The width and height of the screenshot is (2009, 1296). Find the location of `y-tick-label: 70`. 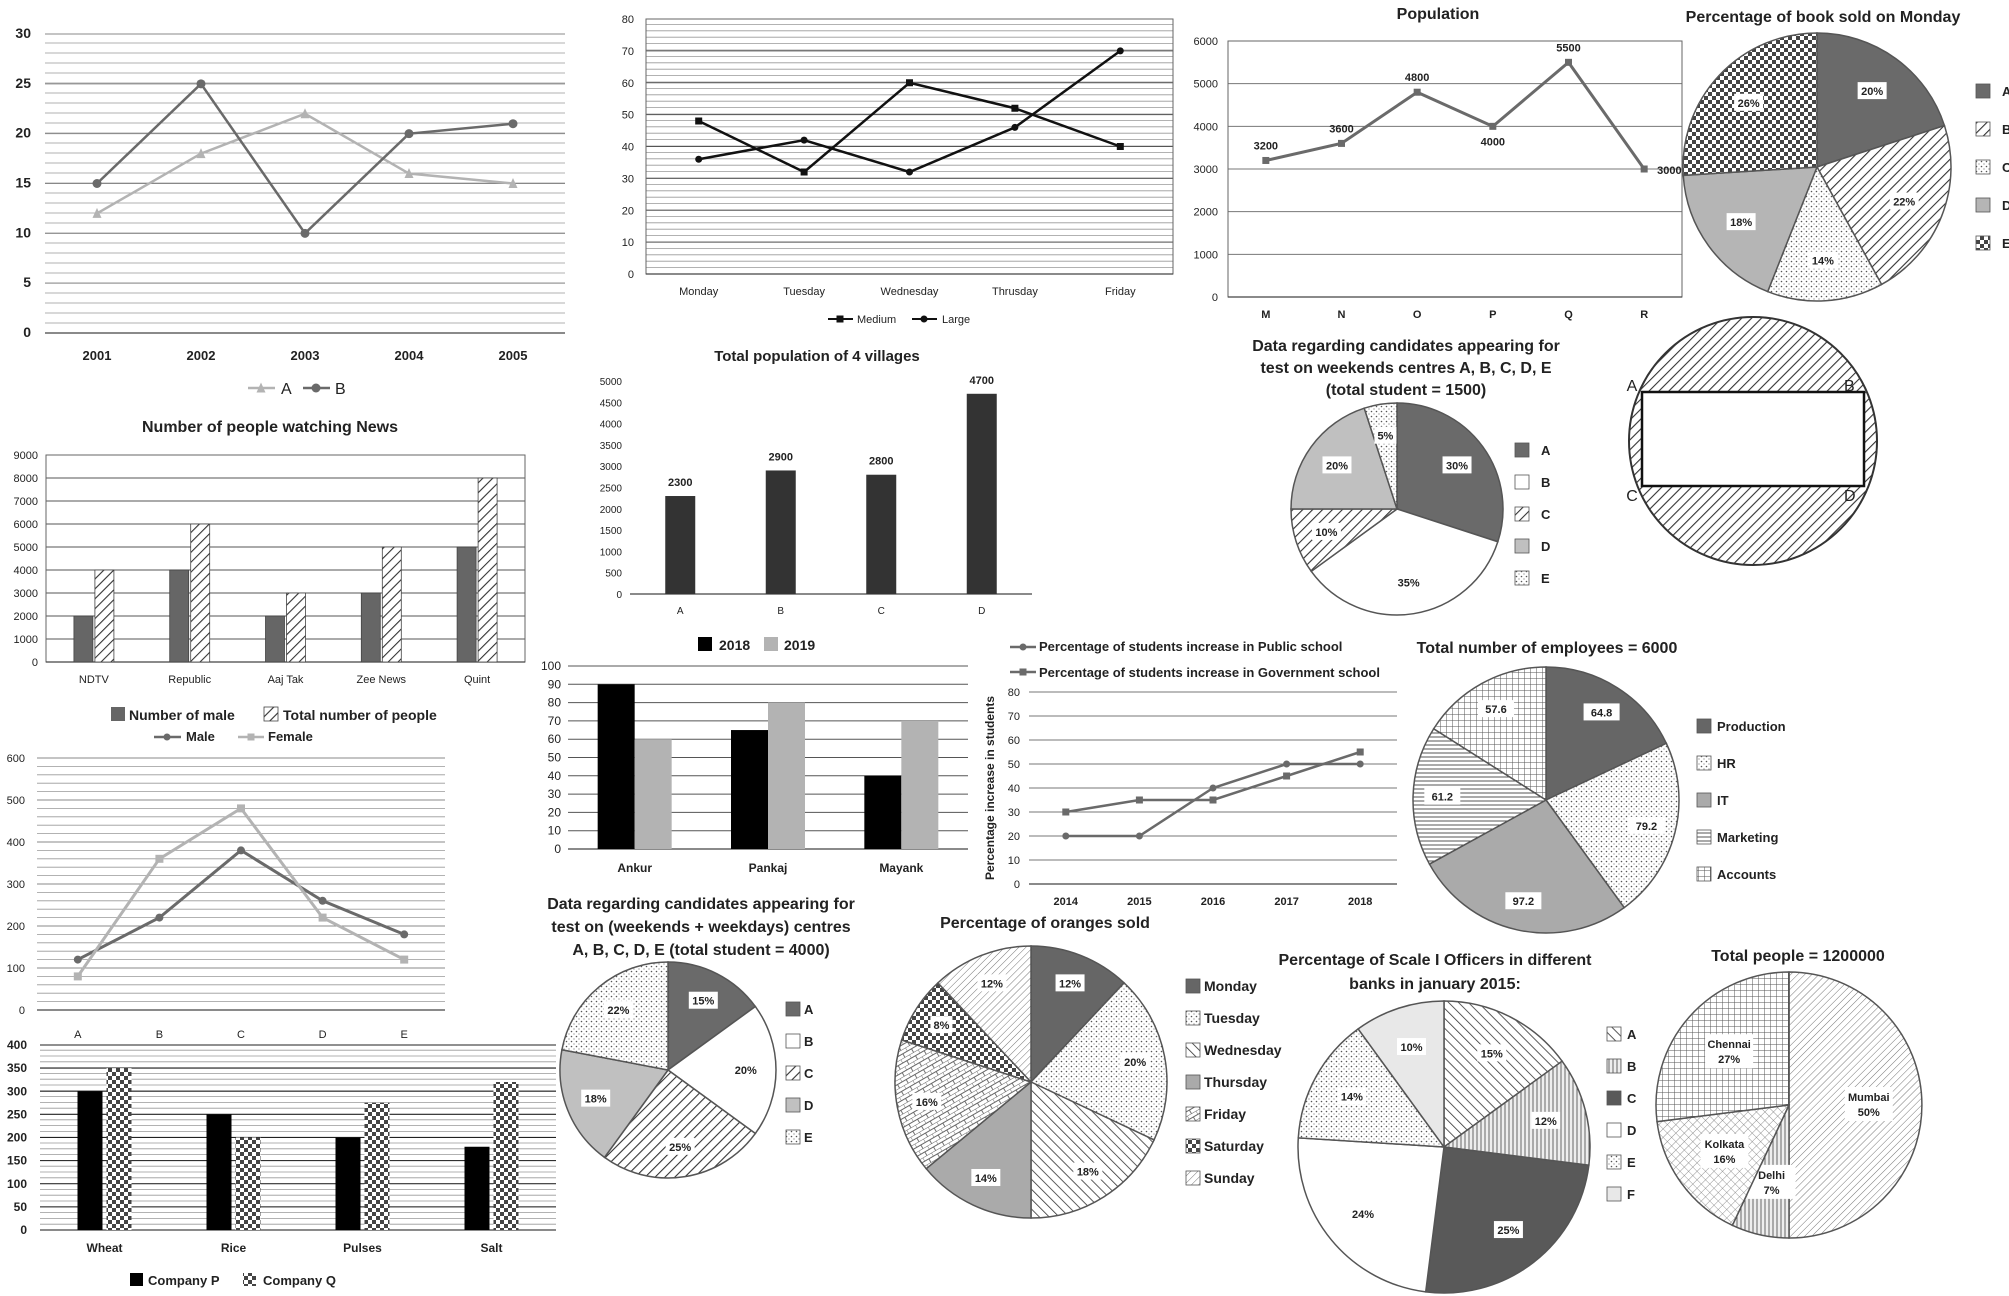

y-tick-label: 70 is located at coordinates (1014, 717).